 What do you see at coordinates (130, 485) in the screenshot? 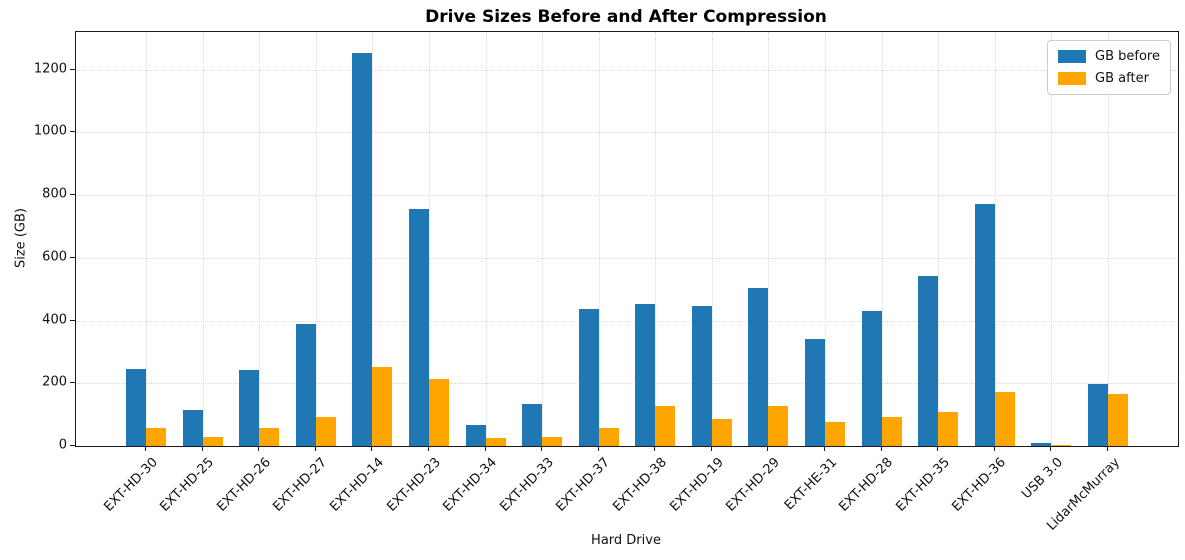
I see `x-tick-label: EXT-HD-30` at bounding box center [130, 485].